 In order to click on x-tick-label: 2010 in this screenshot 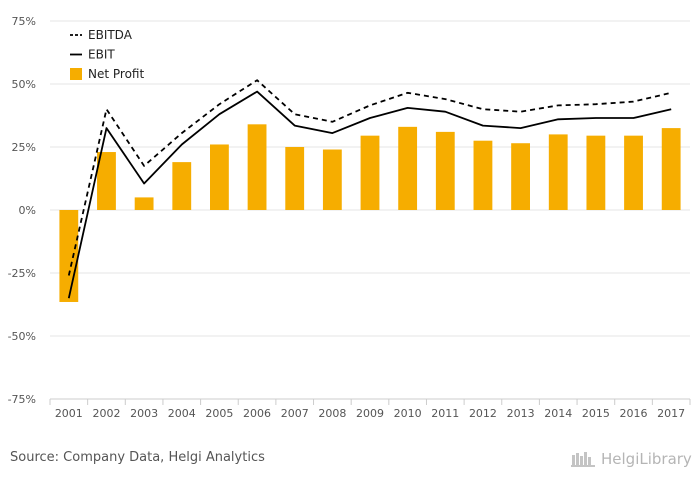, I will do `click(408, 413)`.